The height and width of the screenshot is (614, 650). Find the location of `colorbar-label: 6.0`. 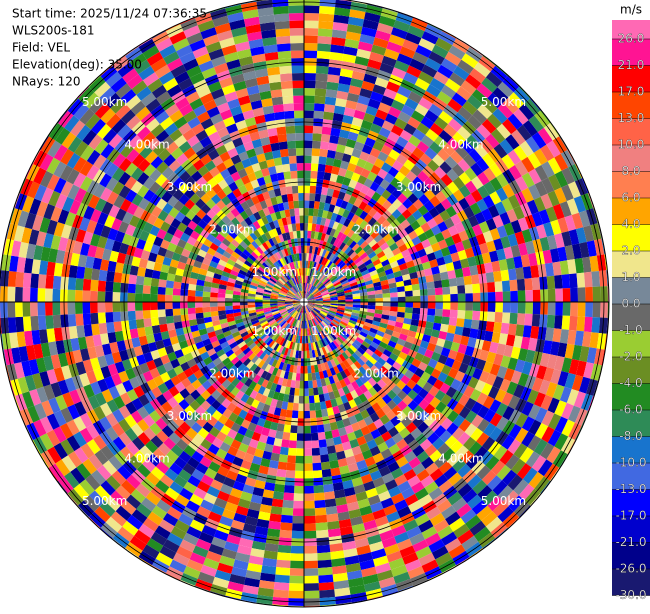

colorbar-label: 6.0 is located at coordinates (630, 198).